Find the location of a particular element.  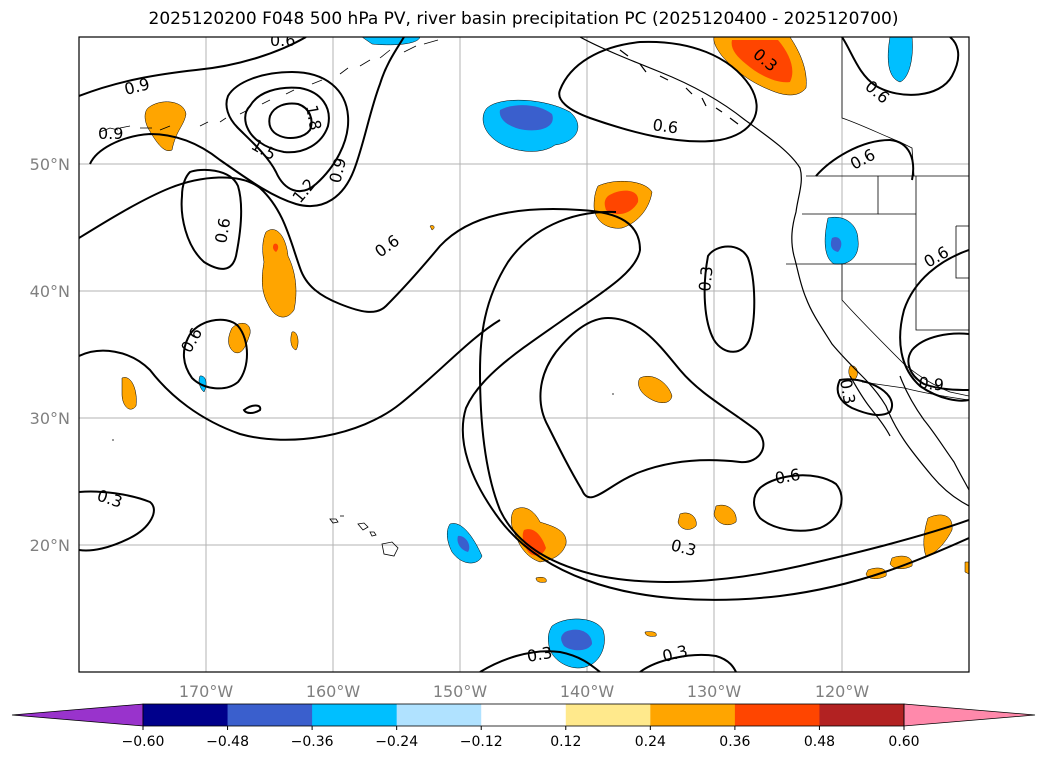

pv-contour-0.6-west is located at coordinates (290, 380).